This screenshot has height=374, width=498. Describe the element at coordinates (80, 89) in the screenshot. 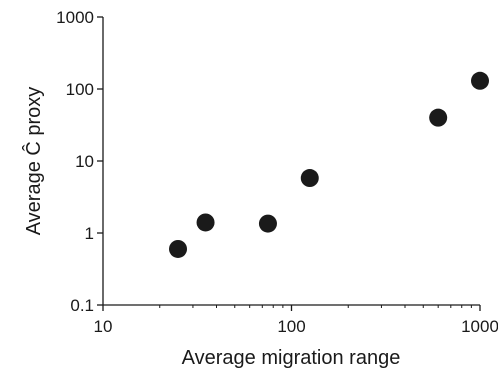

I see `y-tick-label: 100` at that location.